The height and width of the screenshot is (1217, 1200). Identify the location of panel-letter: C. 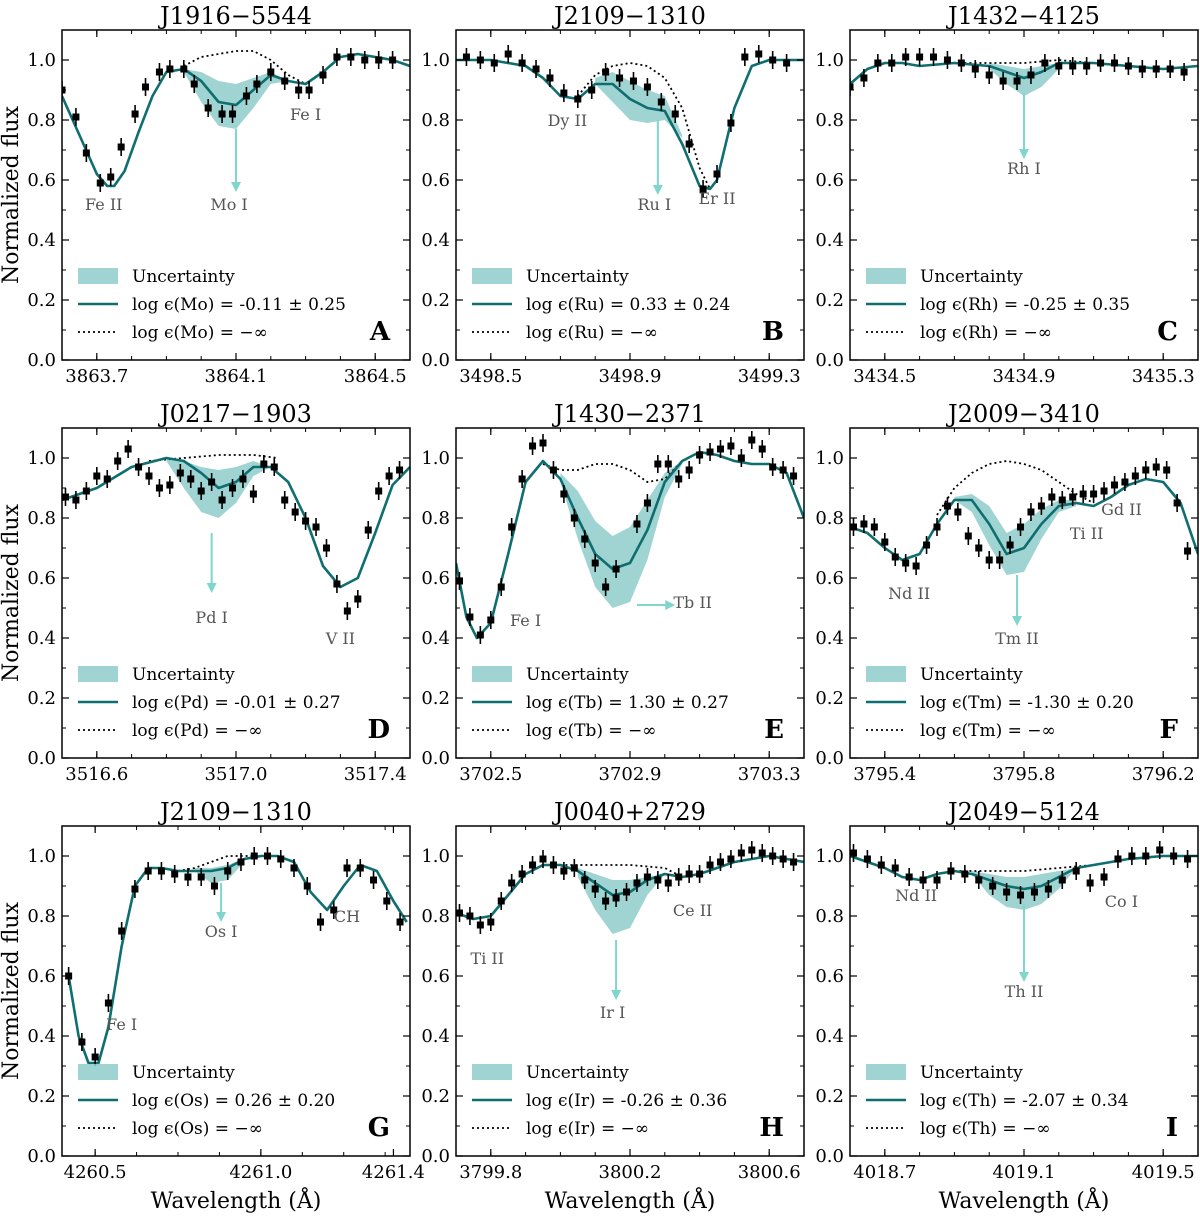
(1167, 332).